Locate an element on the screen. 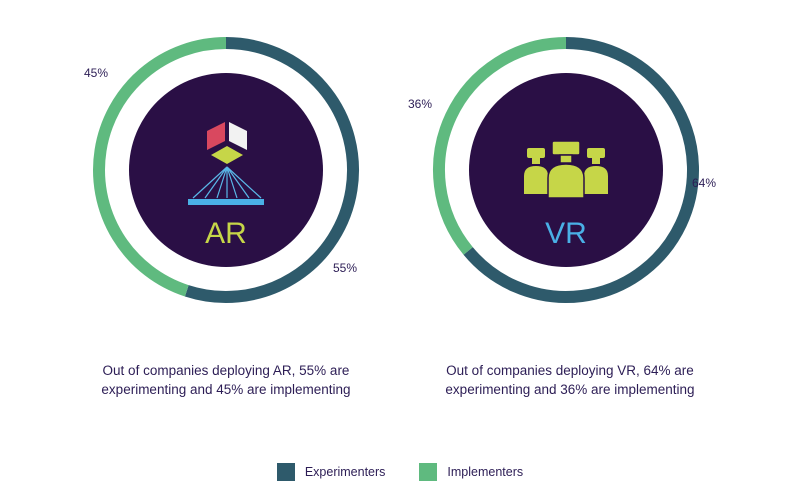 The image size is (800, 488). legend-item-experimenters: Experimenters is located at coordinates (331, 472).